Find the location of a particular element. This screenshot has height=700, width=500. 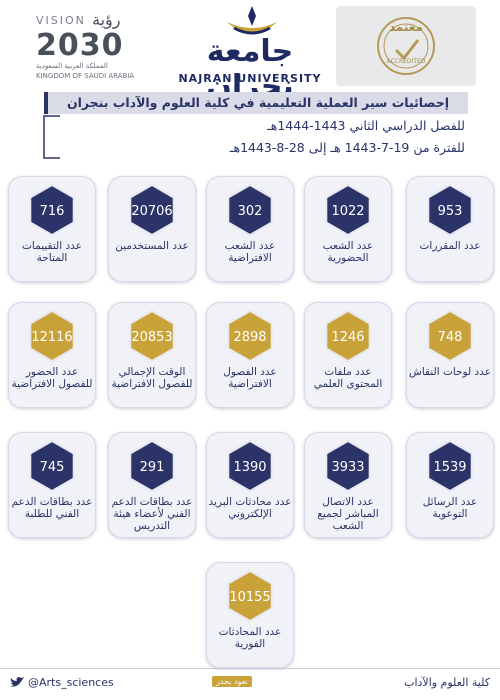

hexagon-badge: 2898 is located at coordinates (250, 336).